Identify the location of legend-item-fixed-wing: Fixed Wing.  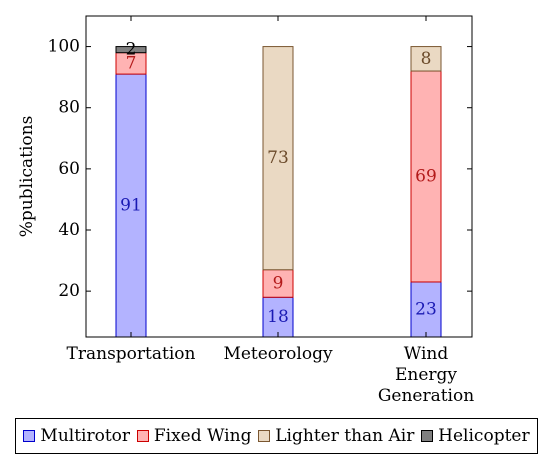
(194, 436).